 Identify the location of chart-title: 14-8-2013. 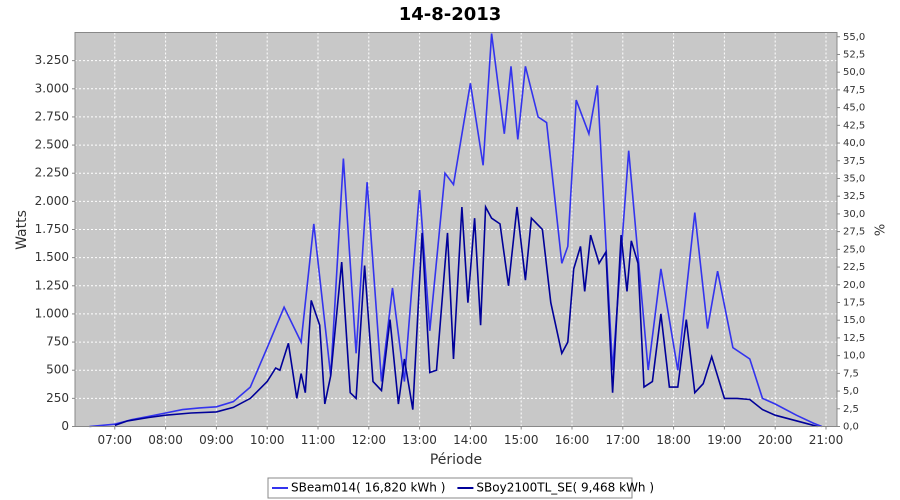
(450, 14).